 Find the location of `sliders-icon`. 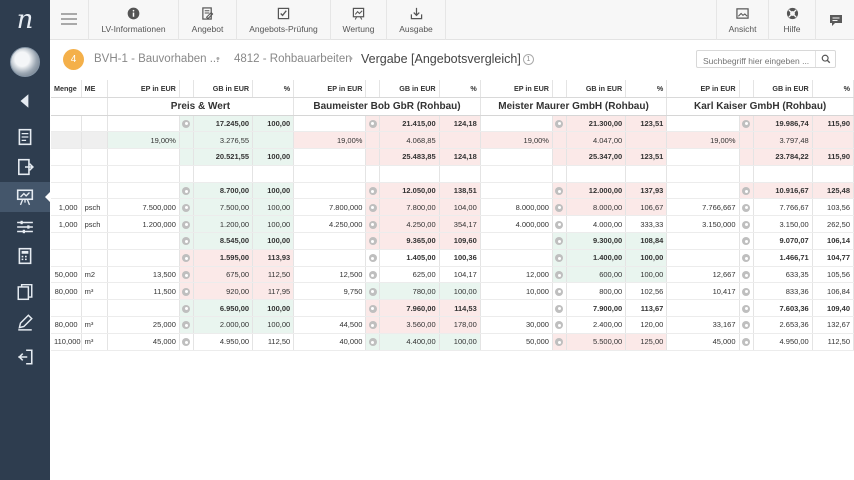

sliders-icon is located at coordinates (25, 227).